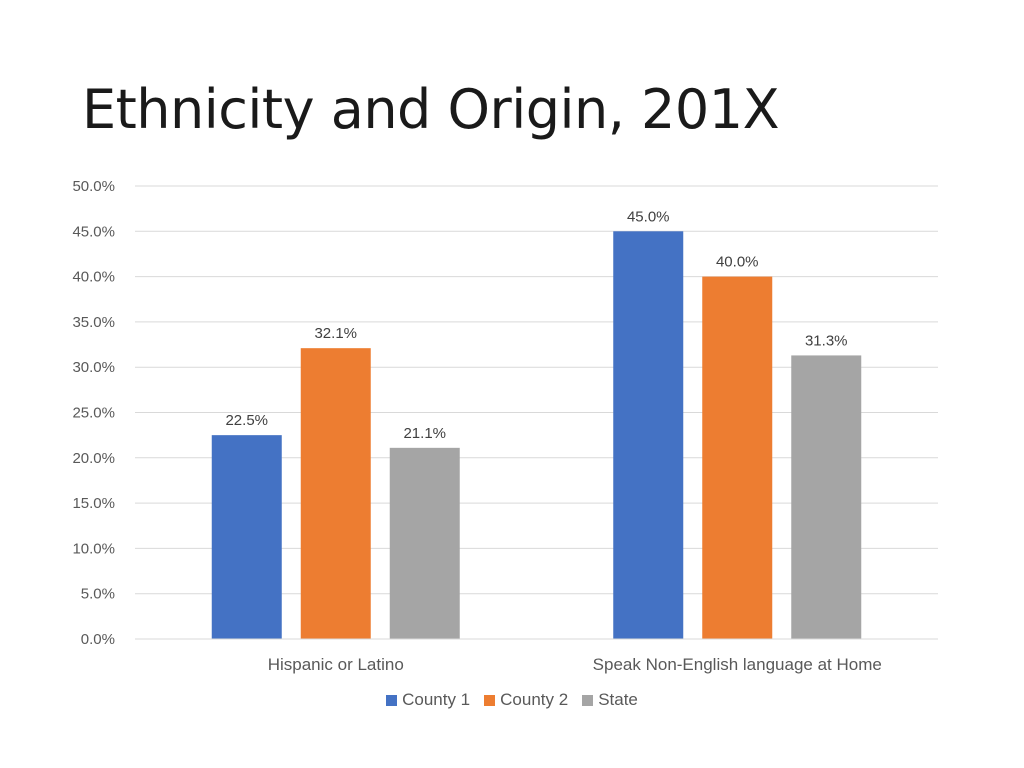 Image resolution: width=1024 pixels, height=768 pixels. What do you see at coordinates (431, 109) in the screenshot?
I see `slide-title: Ethnicity and Origin, 201X` at bounding box center [431, 109].